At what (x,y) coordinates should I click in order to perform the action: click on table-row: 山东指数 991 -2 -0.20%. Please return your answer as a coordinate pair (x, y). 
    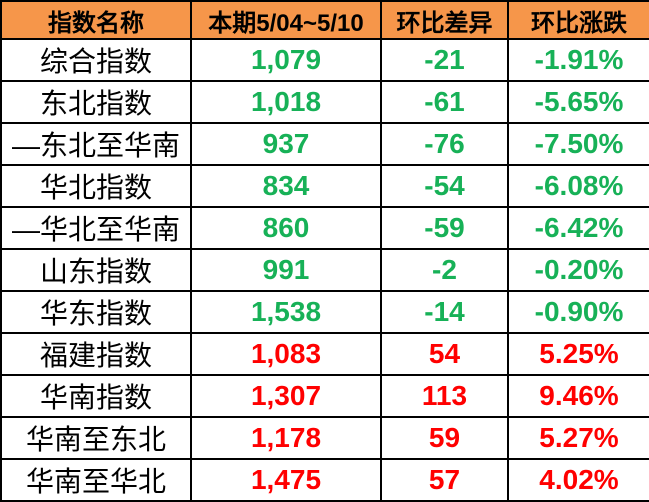
    Looking at the image, I should click on (324, 270).